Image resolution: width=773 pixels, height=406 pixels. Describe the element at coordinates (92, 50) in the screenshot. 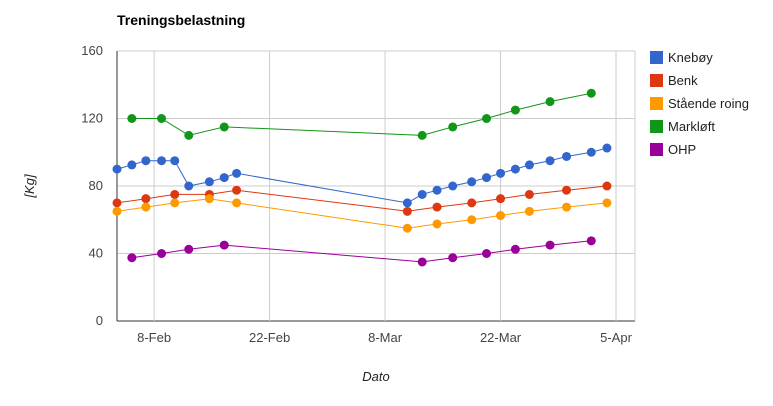

I see `y-tick-label: 160` at that location.